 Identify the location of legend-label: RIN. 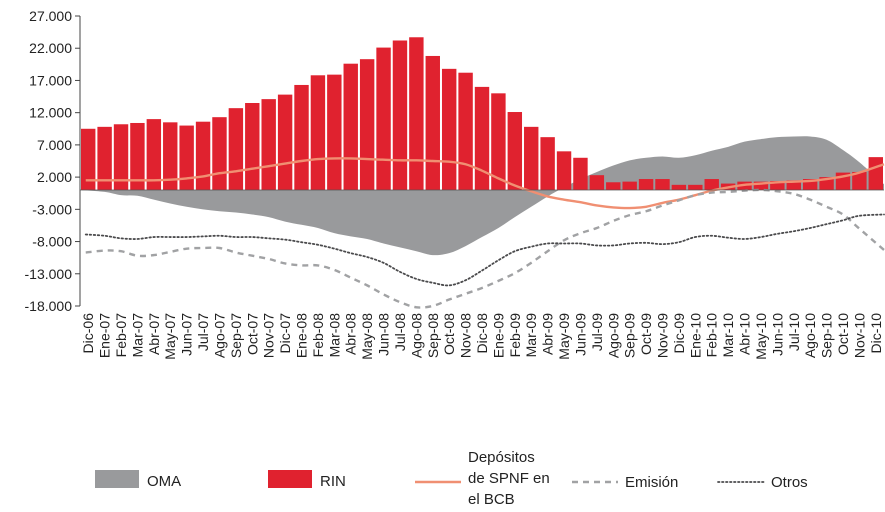
(333, 481).